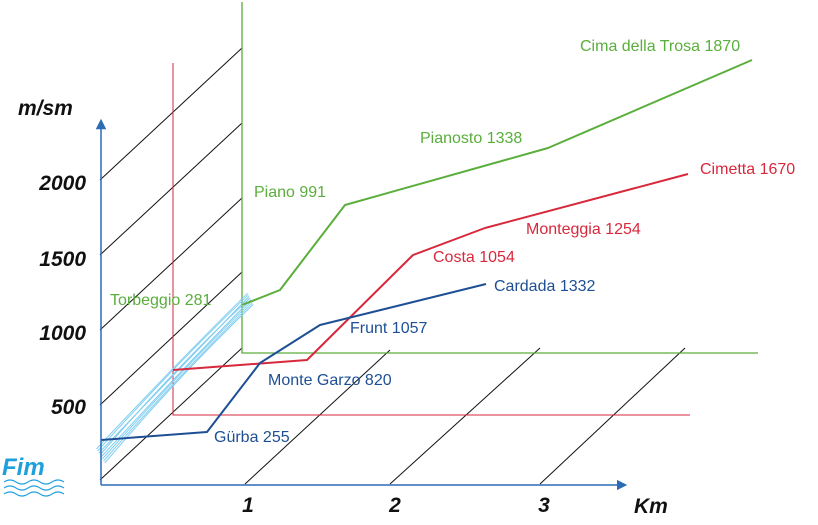 This screenshot has width=818, height=525. Describe the element at coordinates (651, 506) in the screenshot. I see `x-axis-title: Km` at that location.